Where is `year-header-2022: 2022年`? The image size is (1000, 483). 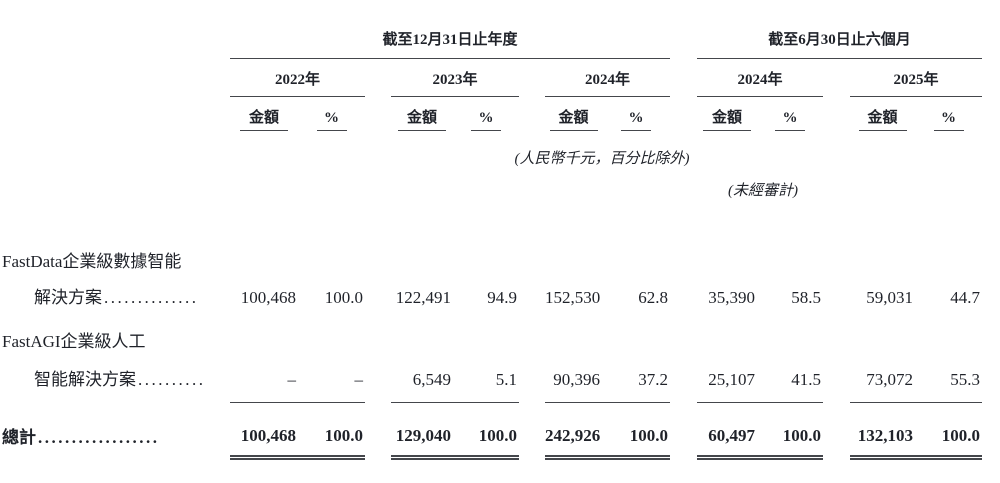 year-header-2022: 2022年 is located at coordinates (297, 77).